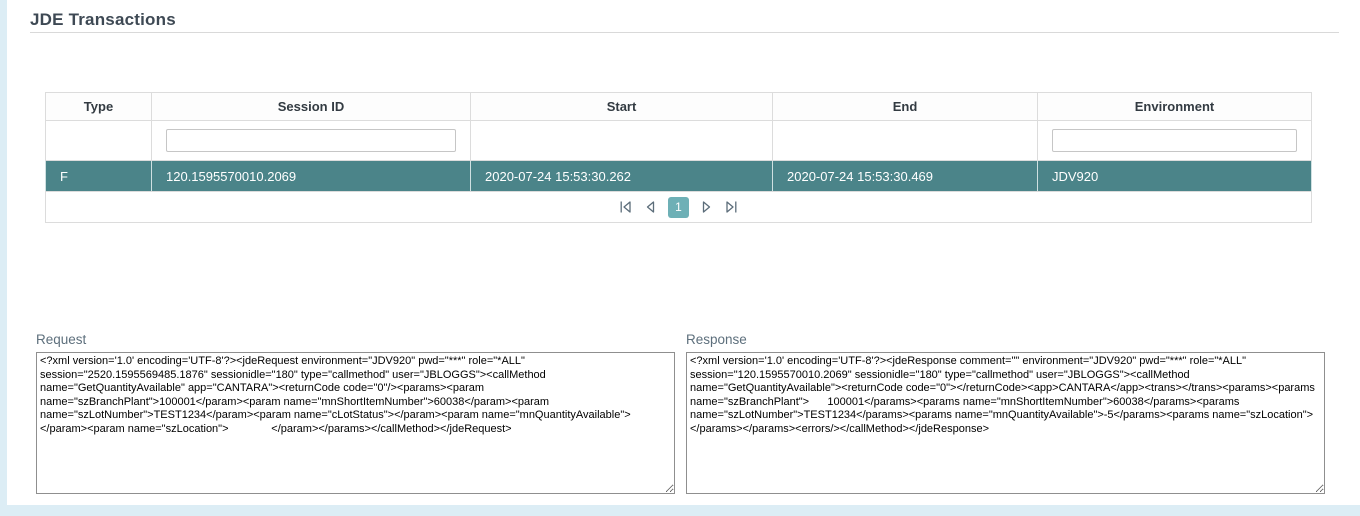  Describe the element at coordinates (621, 176) in the screenshot. I see `cell-start: 2020-07-24 15:53:30.262` at that location.